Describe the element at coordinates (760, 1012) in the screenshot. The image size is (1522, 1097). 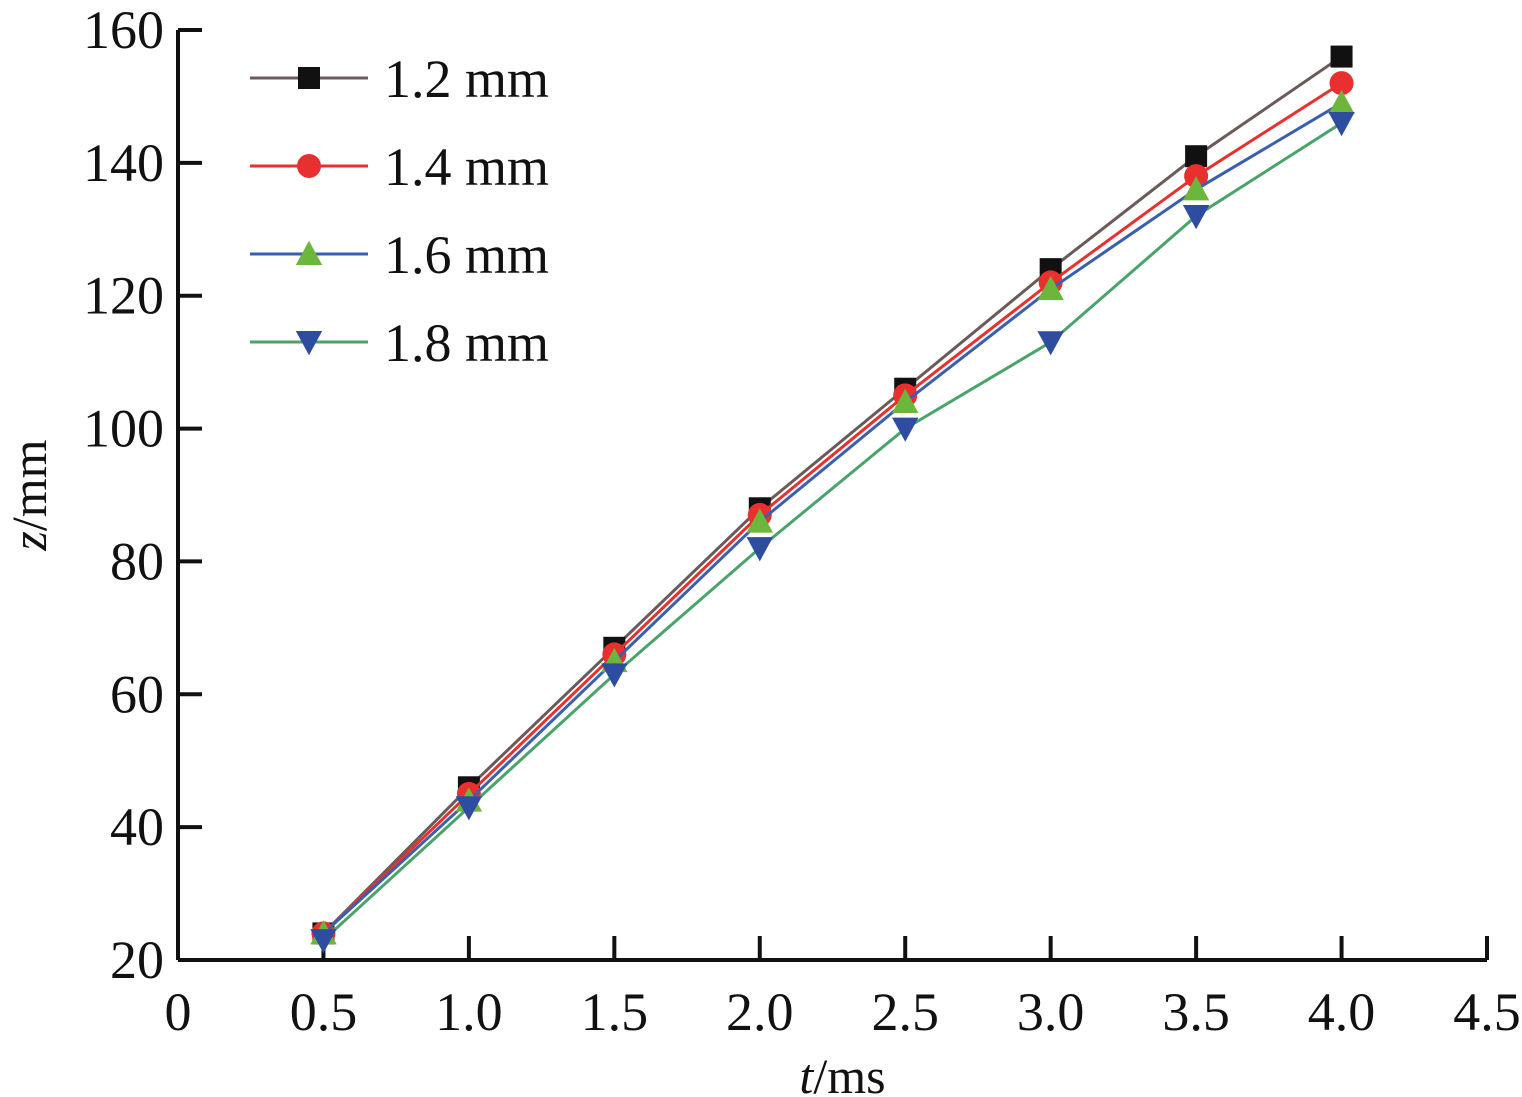
I see `x-tick-label: 2.0` at that location.